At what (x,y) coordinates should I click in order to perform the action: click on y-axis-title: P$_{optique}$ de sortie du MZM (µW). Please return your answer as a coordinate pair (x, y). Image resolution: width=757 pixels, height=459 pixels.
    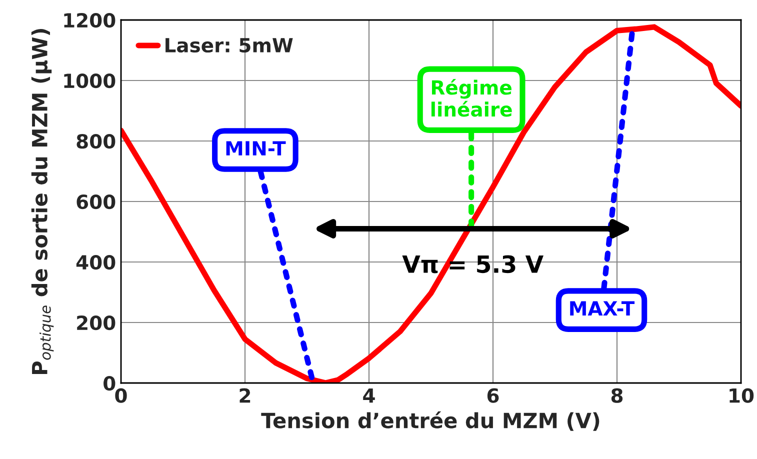
    Looking at the image, I should click on (42, 201).